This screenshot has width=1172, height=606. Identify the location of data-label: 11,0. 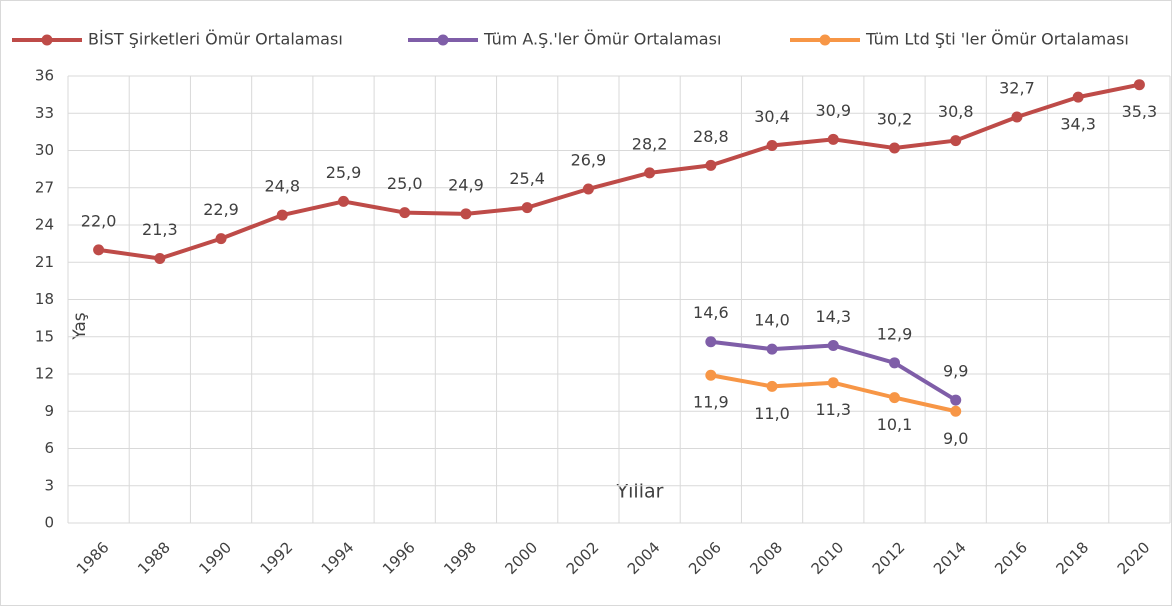
(772, 413).